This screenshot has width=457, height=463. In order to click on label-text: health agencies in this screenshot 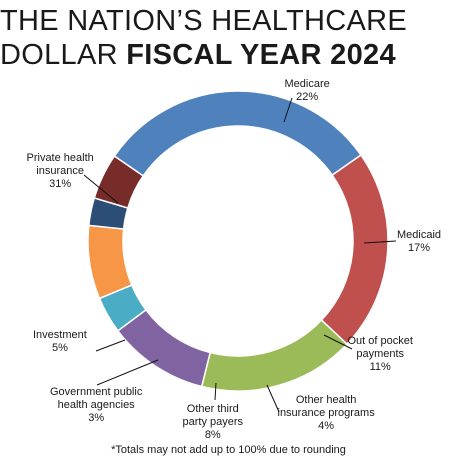, I will do `click(96, 405)`.